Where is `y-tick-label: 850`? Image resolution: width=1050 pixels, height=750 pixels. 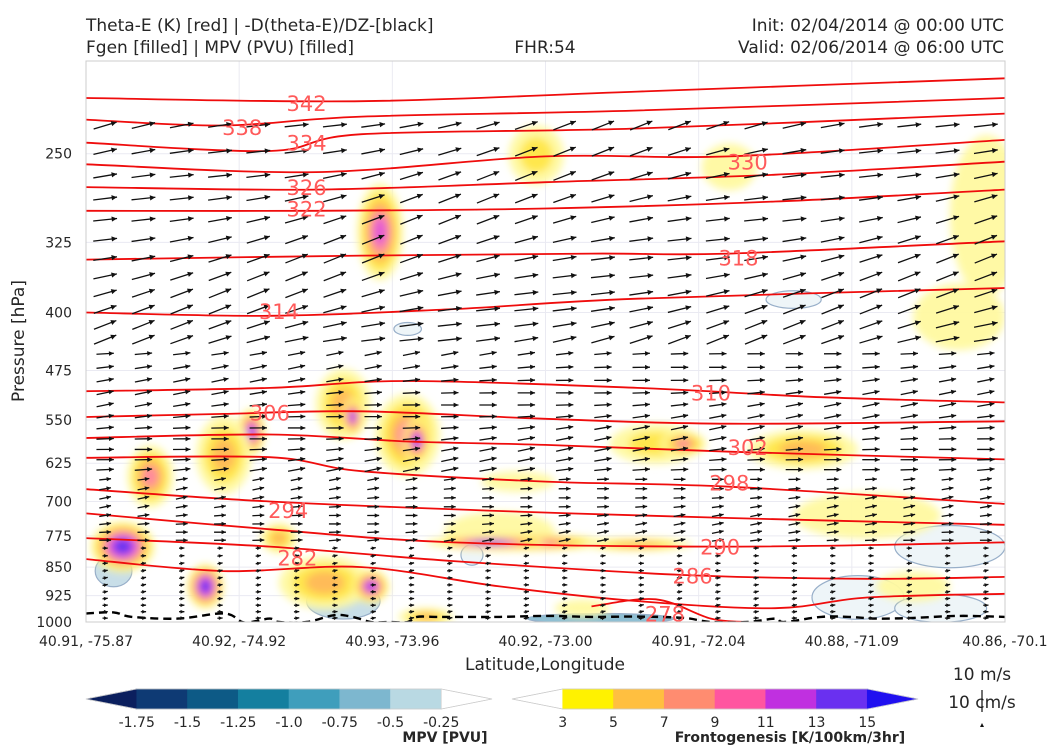 y-tick-label: 850 is located at coordinates (58, 568).